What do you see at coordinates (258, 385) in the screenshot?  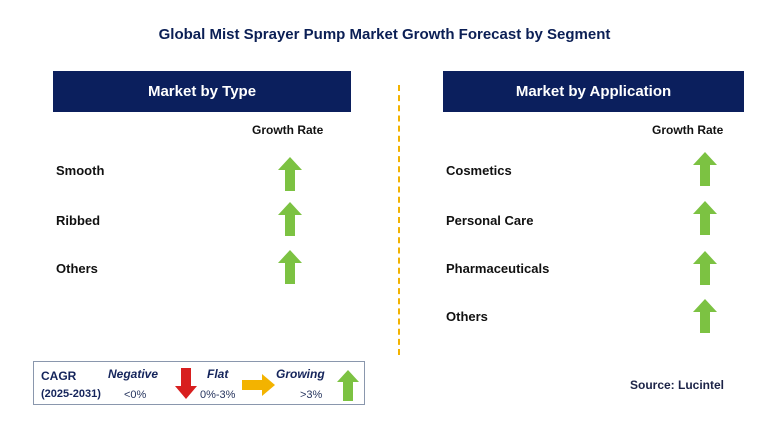 I see `right-arrow-icon` at bounding box center [258, 385].